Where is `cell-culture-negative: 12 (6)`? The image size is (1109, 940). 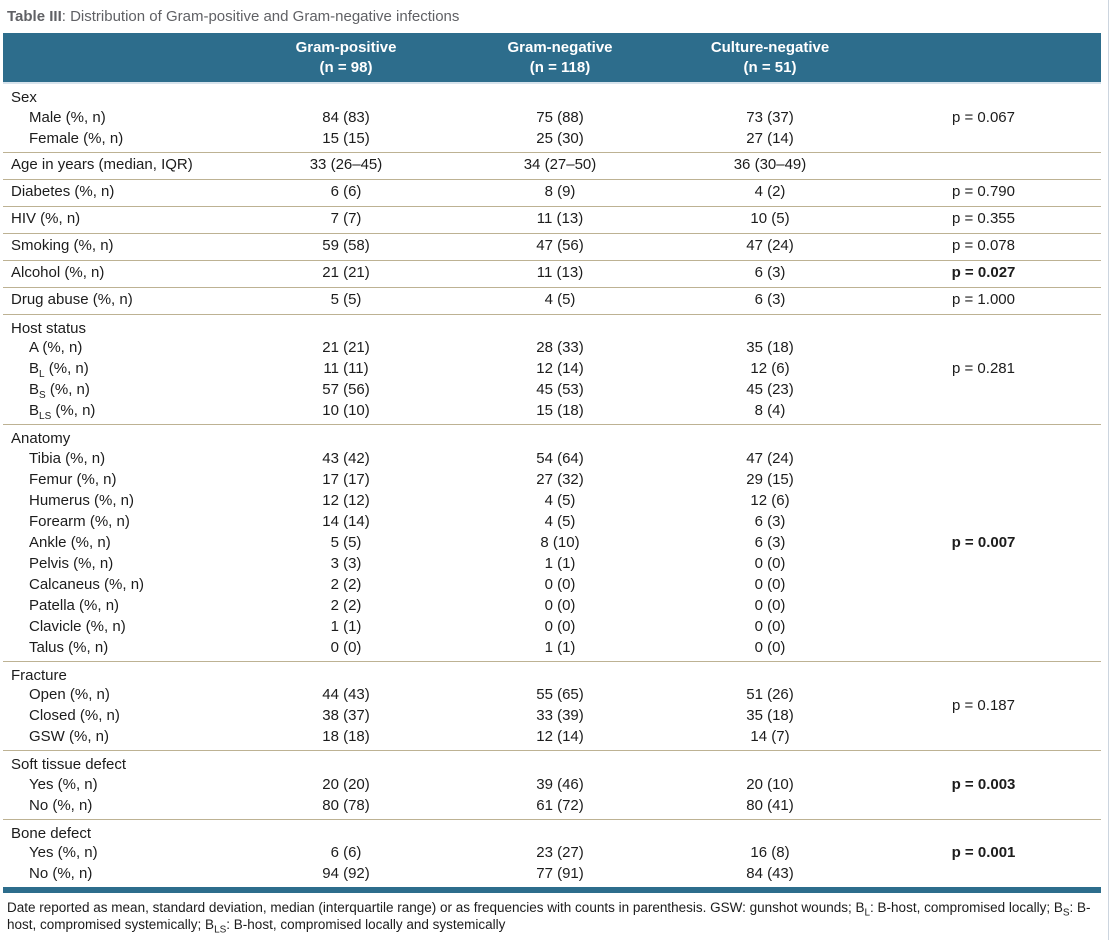 cell-culture-negative: 12 (6) is located at coordinates (770, 500).